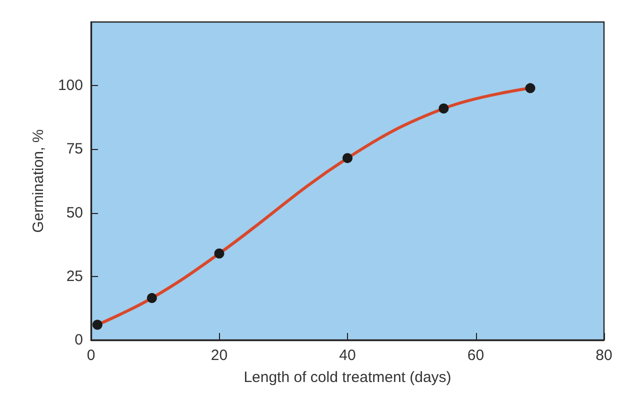  What do you see at coordinates (70, 85) in the screenshot?
I see `y-tick-label: 100` at bounding box center [70, 85].